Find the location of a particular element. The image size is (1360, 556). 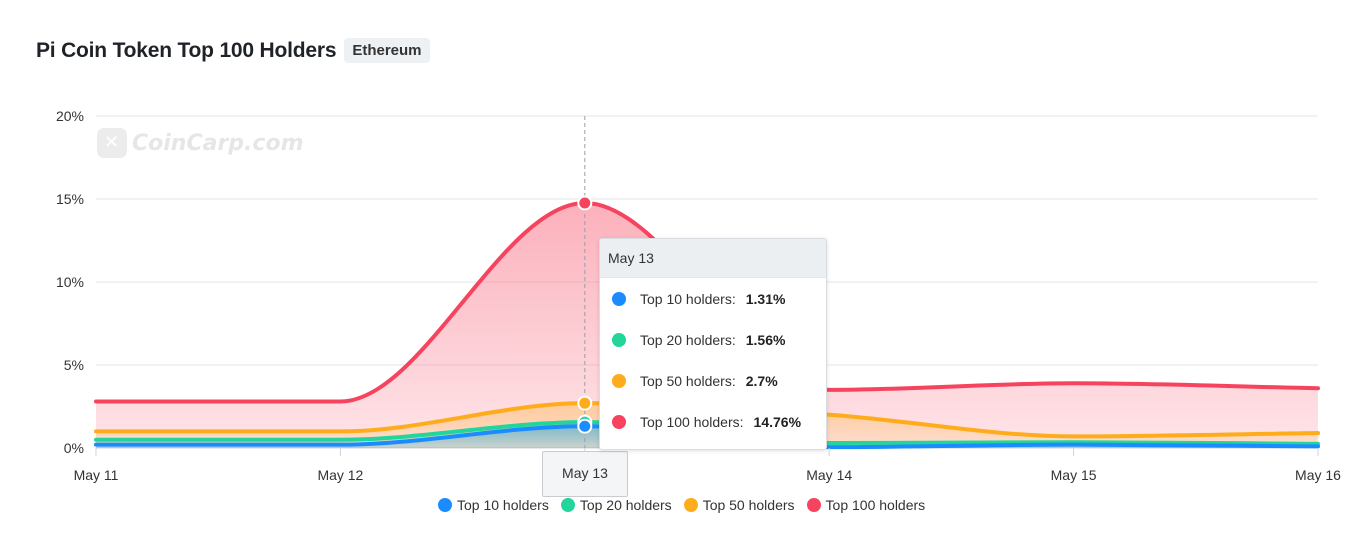

hover-markers is located at coordinates (585, 314).